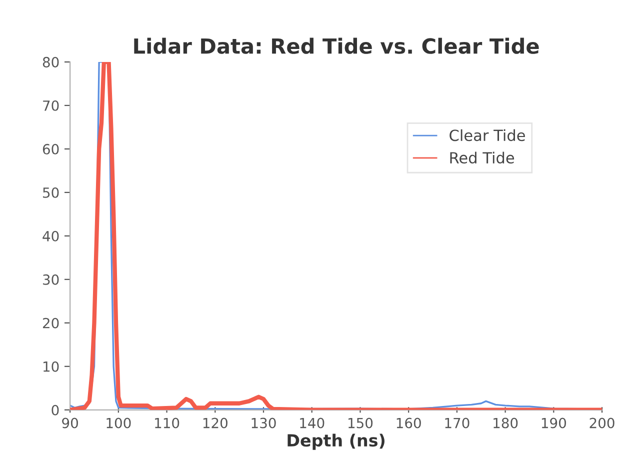  Describe the element at coordinates (554, 423) in the screenshot. I see `x-tick-label: 190` at that location.